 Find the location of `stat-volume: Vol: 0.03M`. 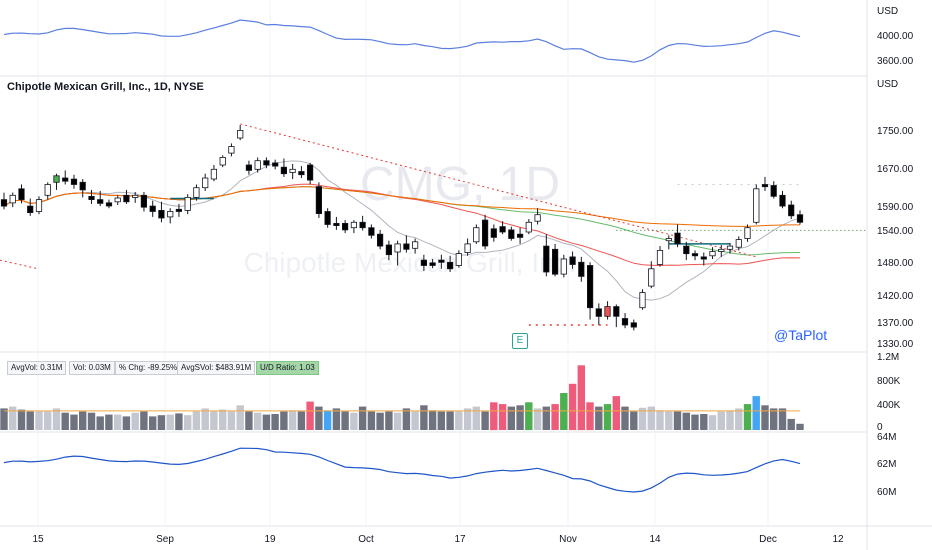

stat-volume: Vol: 0.03M is located at coordinates (92, 368).